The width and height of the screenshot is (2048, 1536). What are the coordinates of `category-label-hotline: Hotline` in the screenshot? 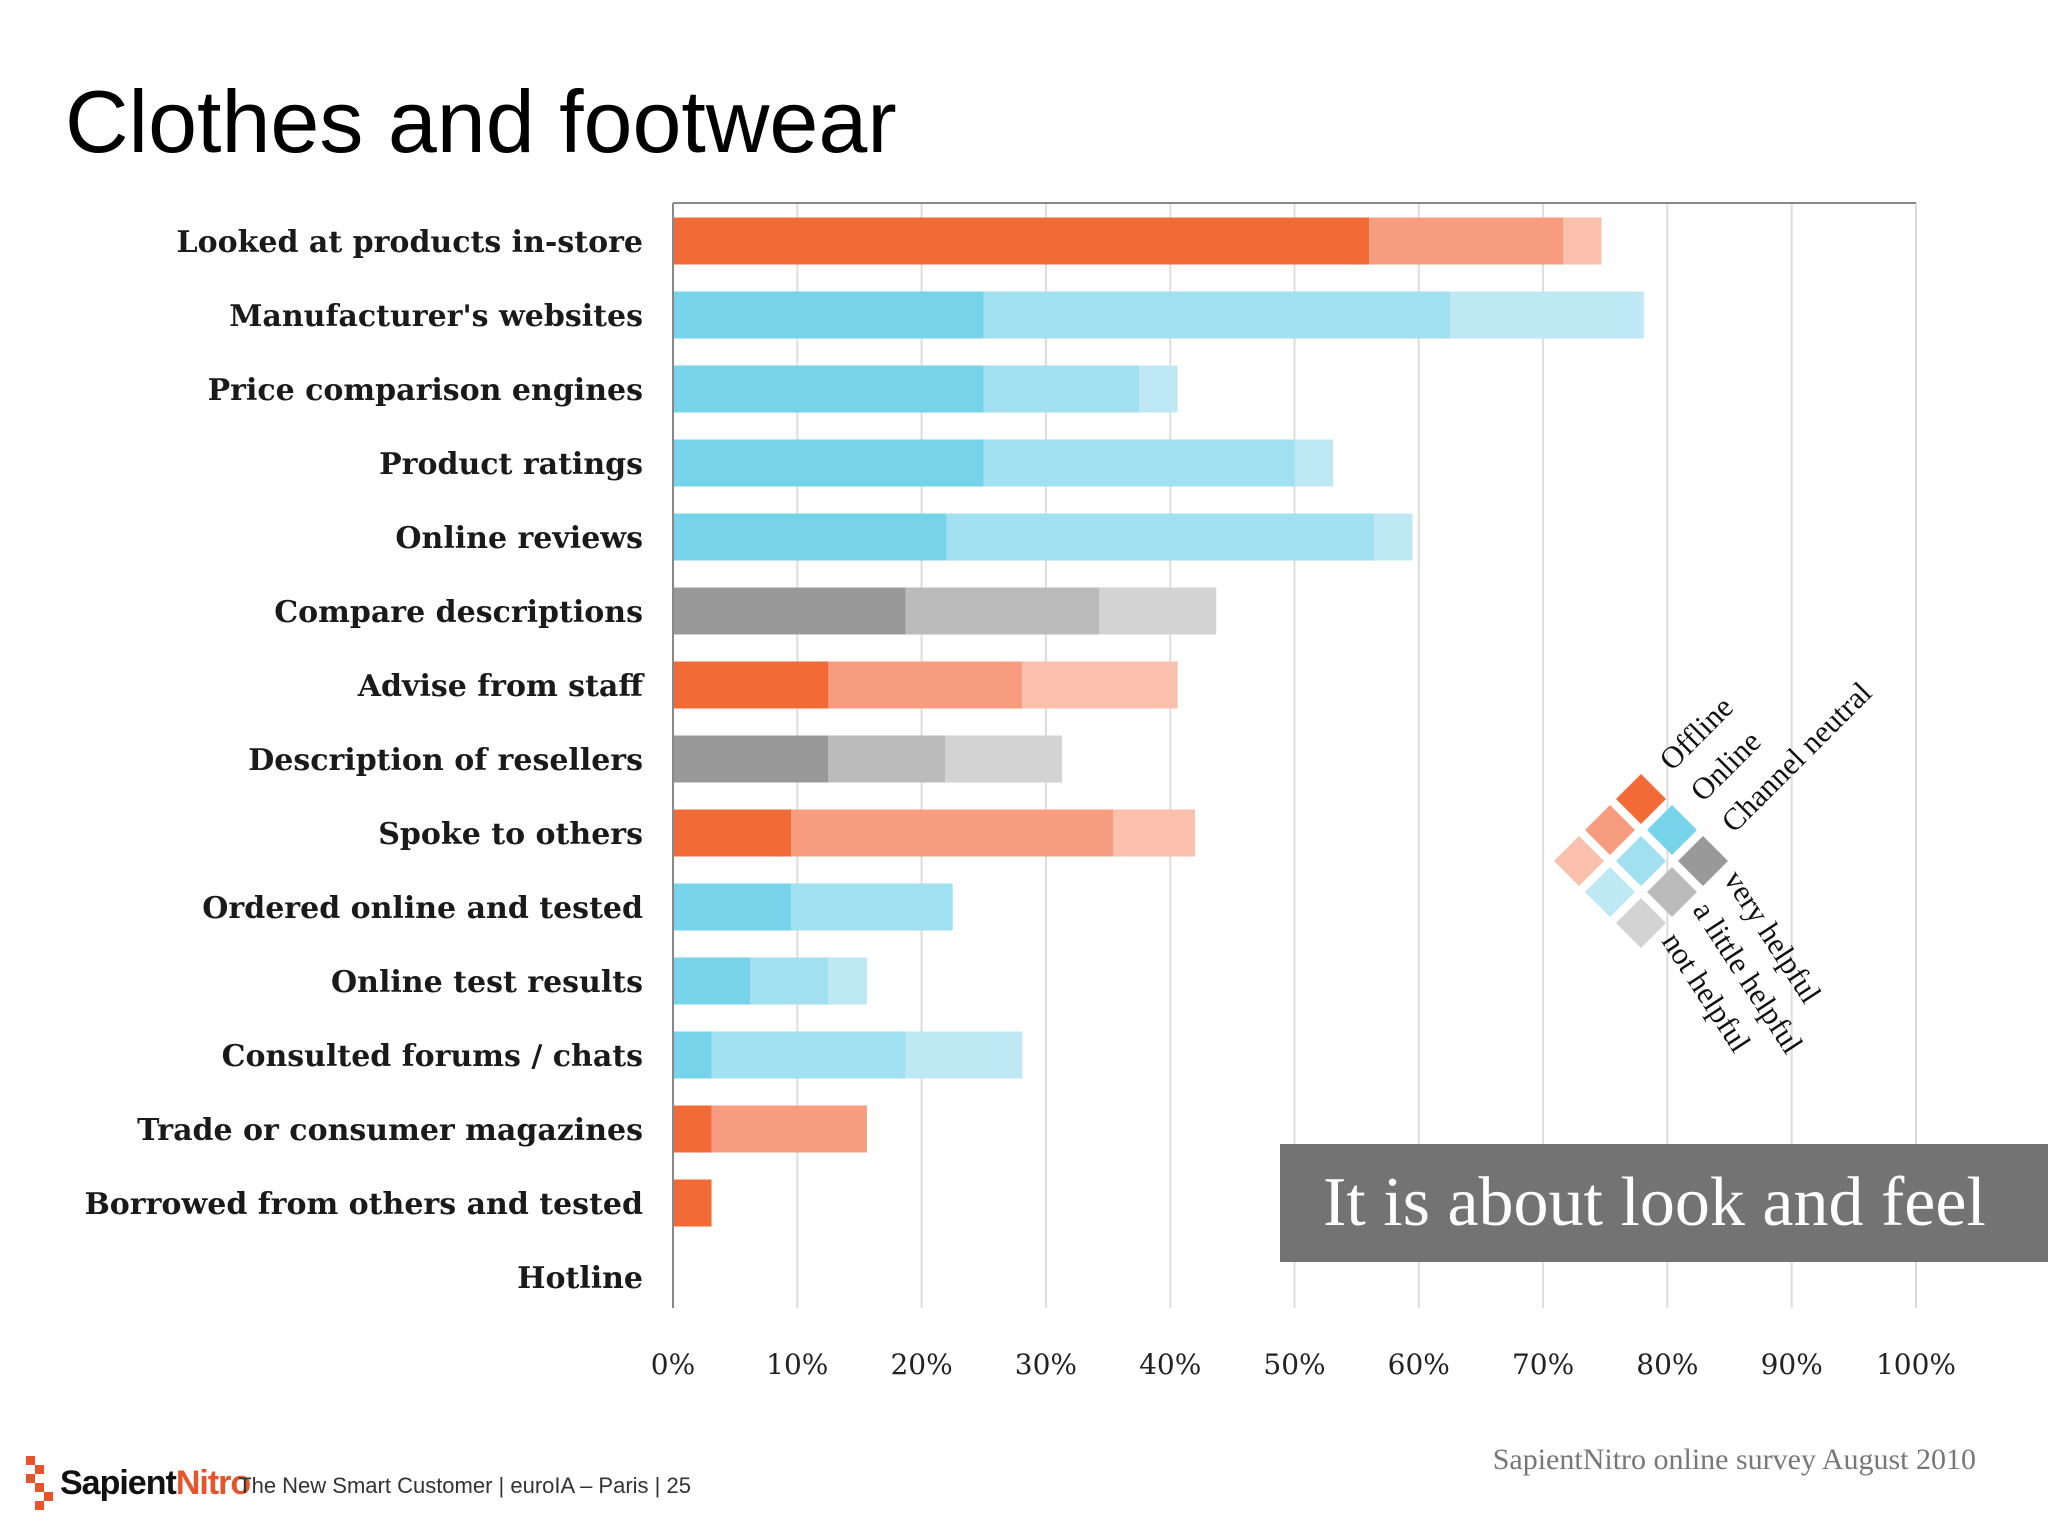 It's located at (580, 1278).